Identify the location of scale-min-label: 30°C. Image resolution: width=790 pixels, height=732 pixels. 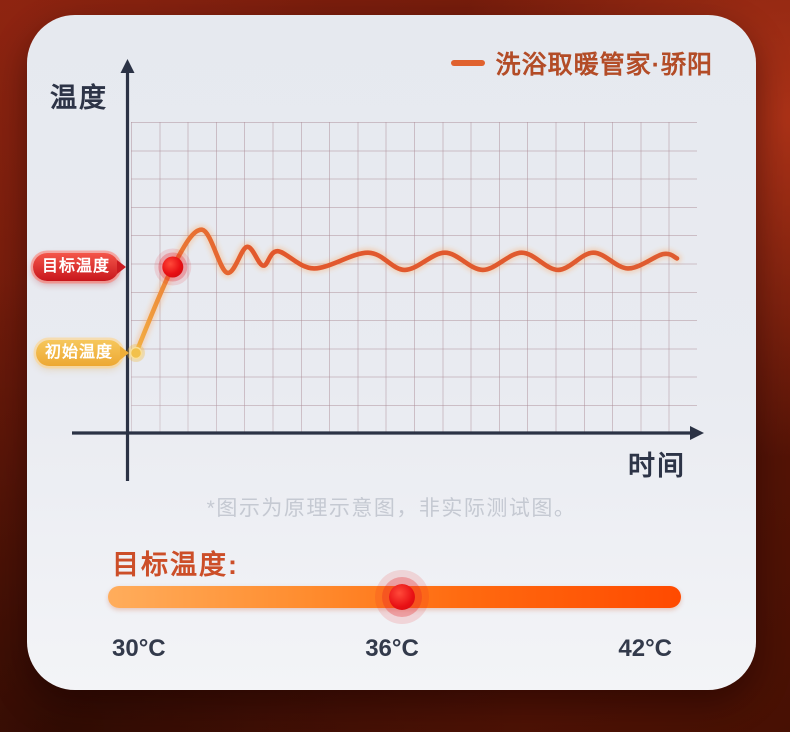
(139, 648).